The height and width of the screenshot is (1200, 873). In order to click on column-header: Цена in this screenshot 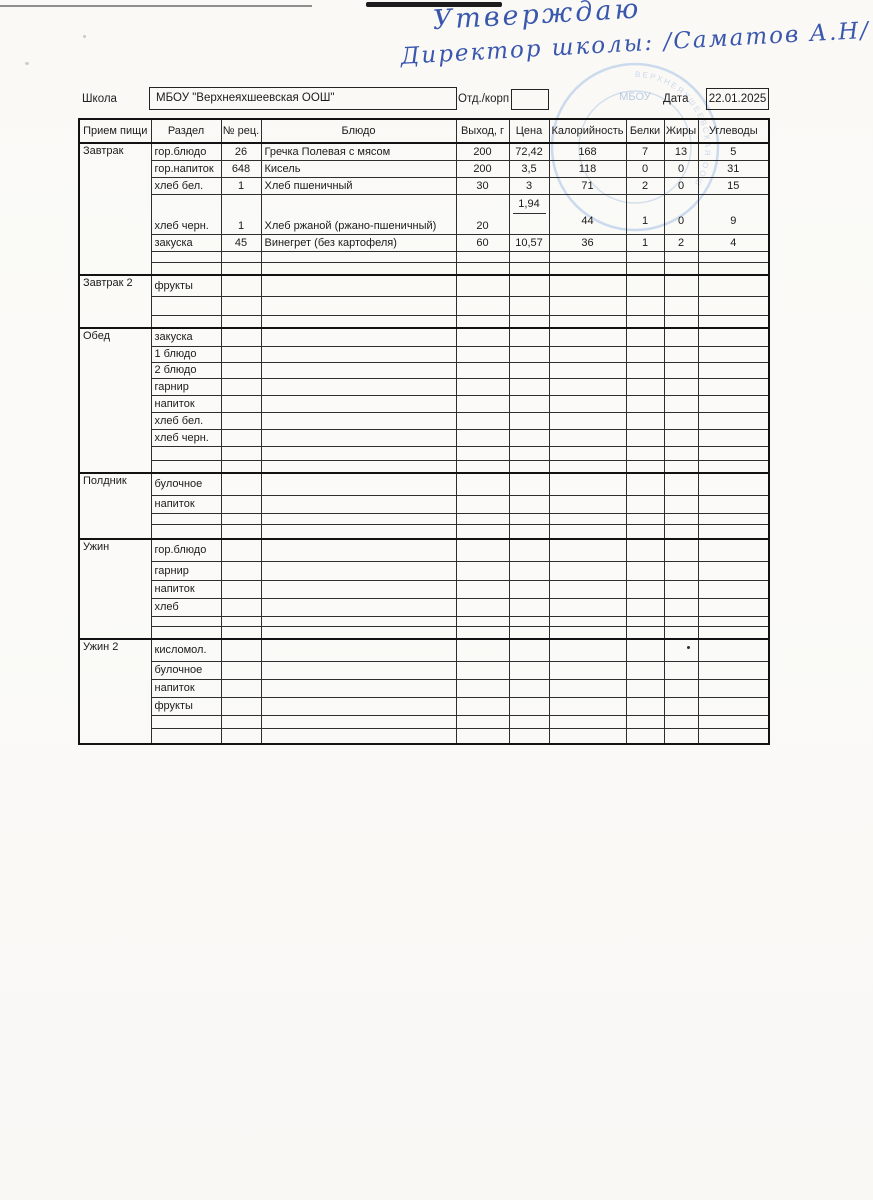, I will do `click(529, 131)`.